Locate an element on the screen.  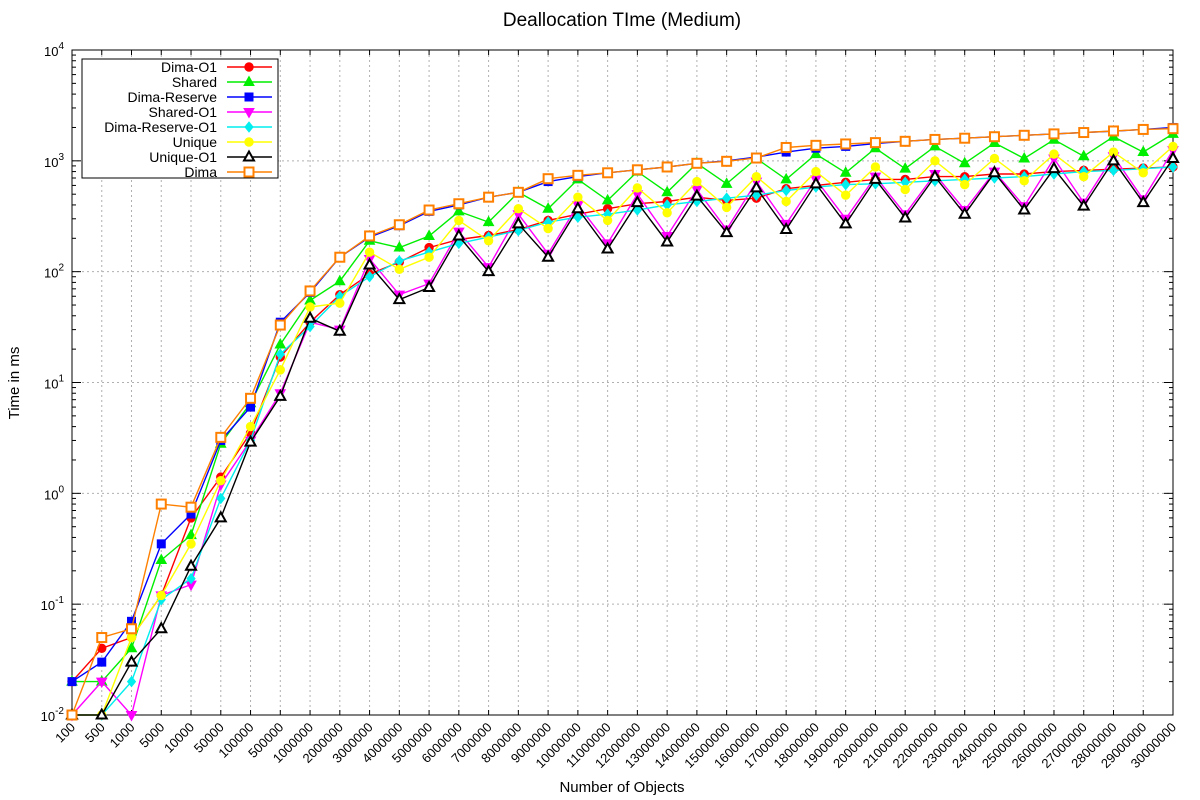
y-tick-label: 10⁻¹ is located at coordinates (53, 604).